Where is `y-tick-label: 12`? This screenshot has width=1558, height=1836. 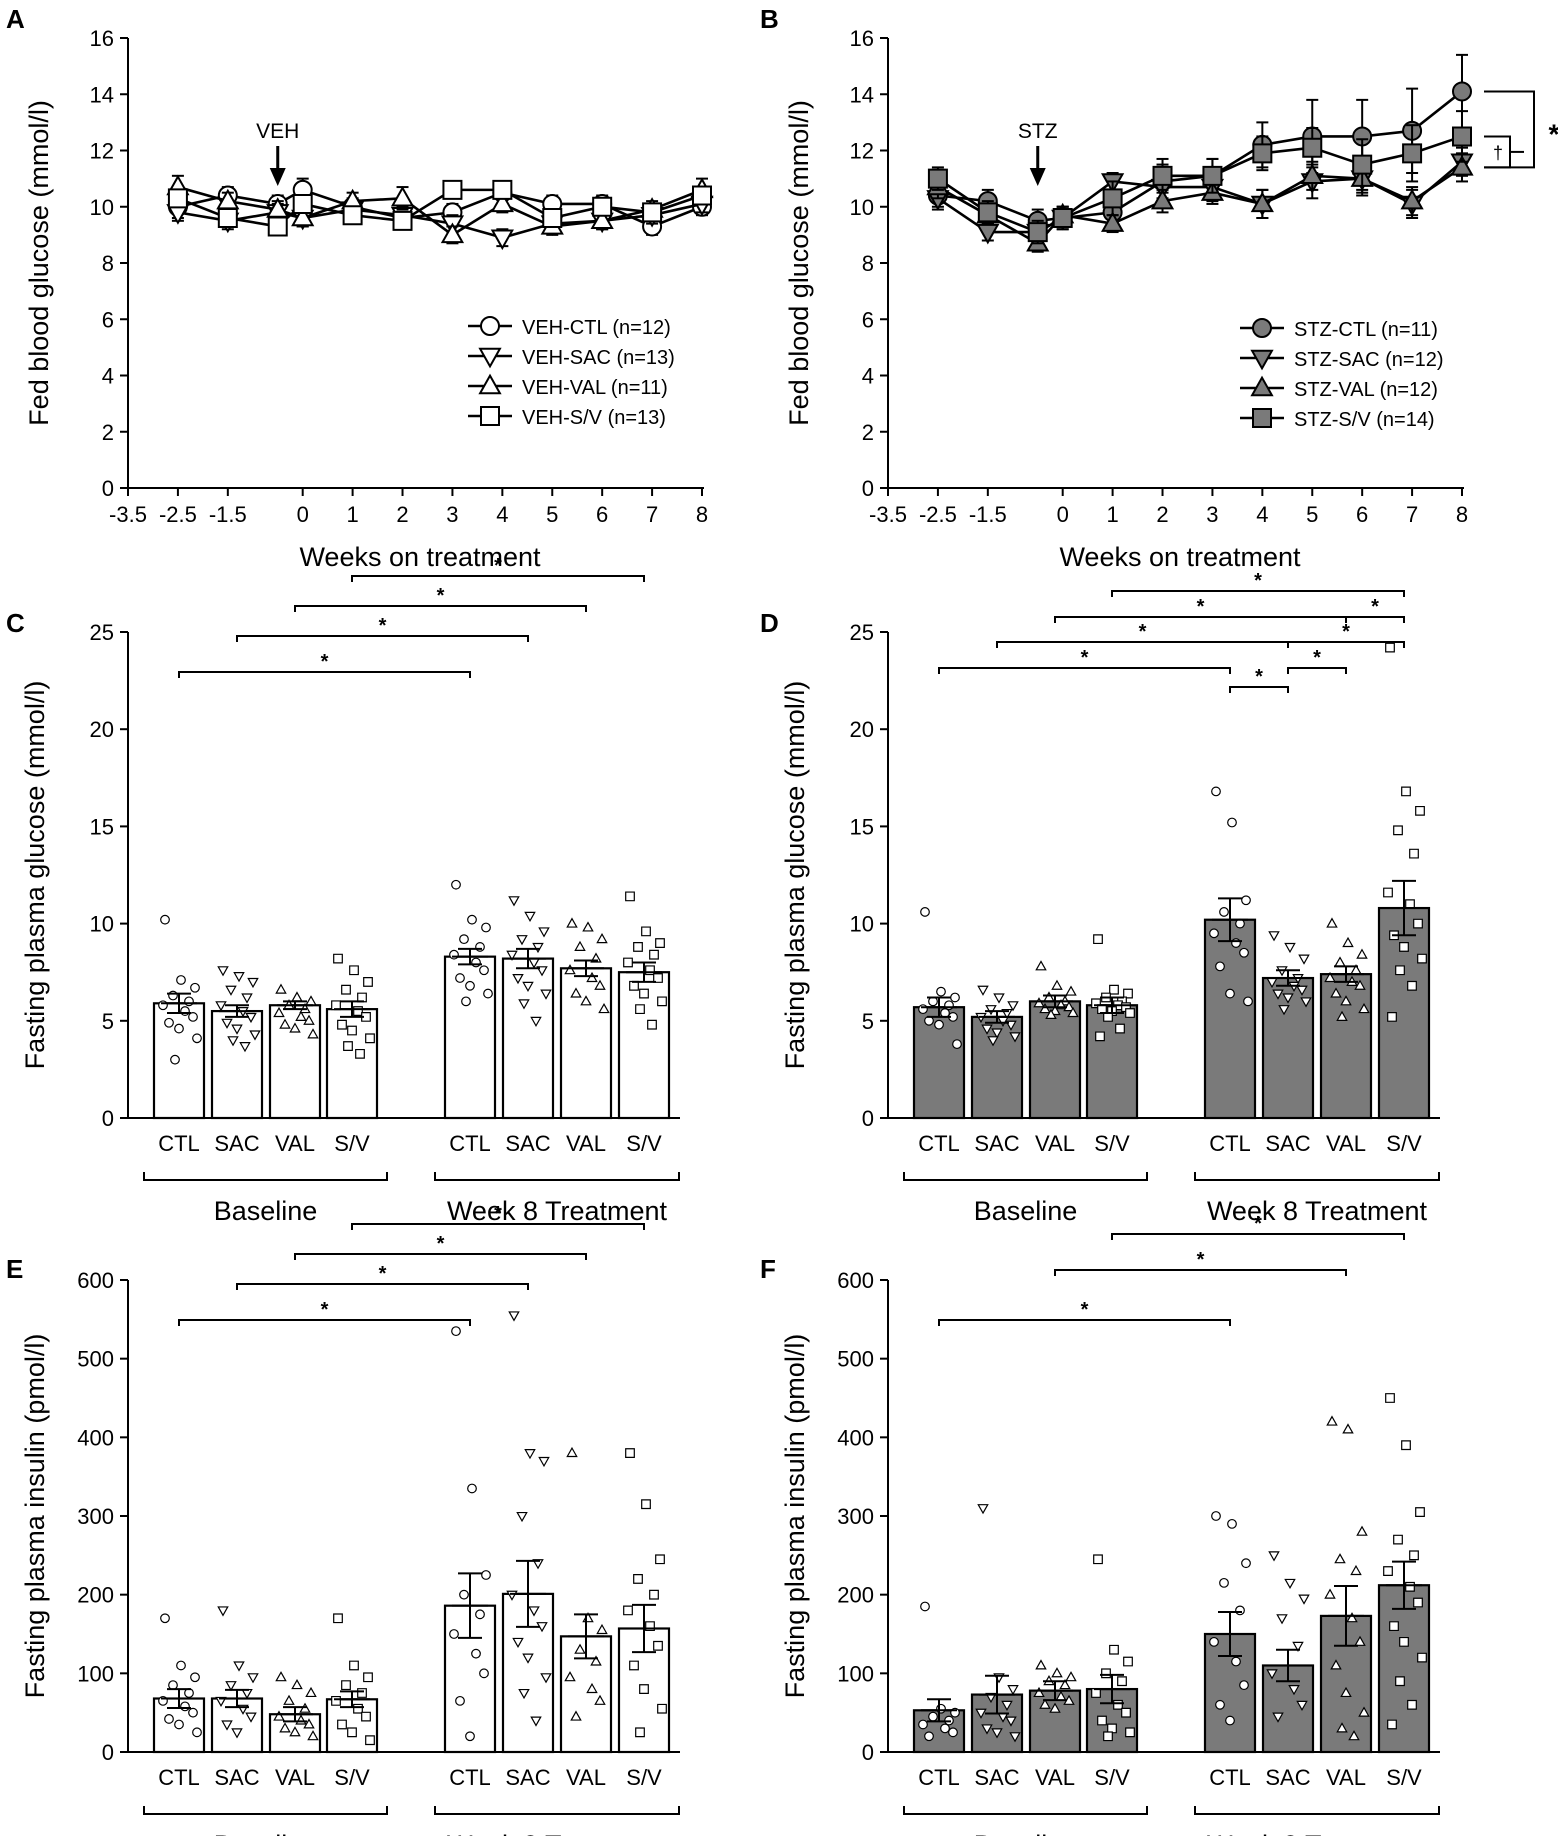
y-tick-label: 12 is located at coordinates (102, 151).